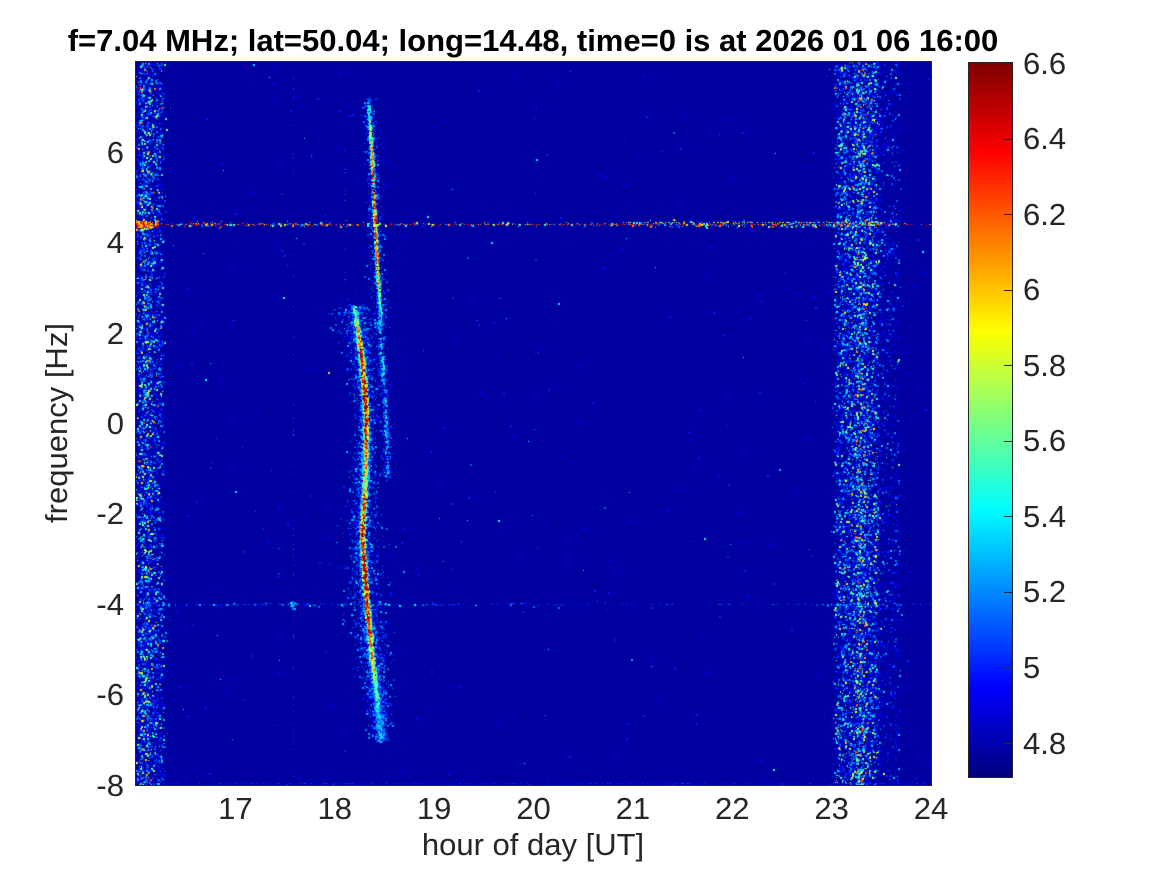 The width and height of the screenshot is (1167, 875). What do you see at coordinates (434, 808) in the screenshot?
I see `x-tick-label: 19` at bounding box center [434, 808].